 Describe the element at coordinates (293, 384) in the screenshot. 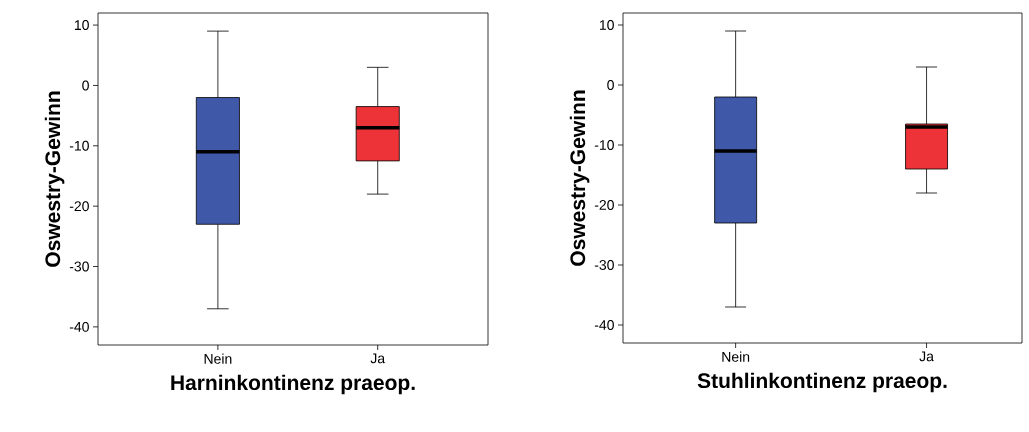

I see `x-axis-title: Harninkontinenz praeop.` at that location.